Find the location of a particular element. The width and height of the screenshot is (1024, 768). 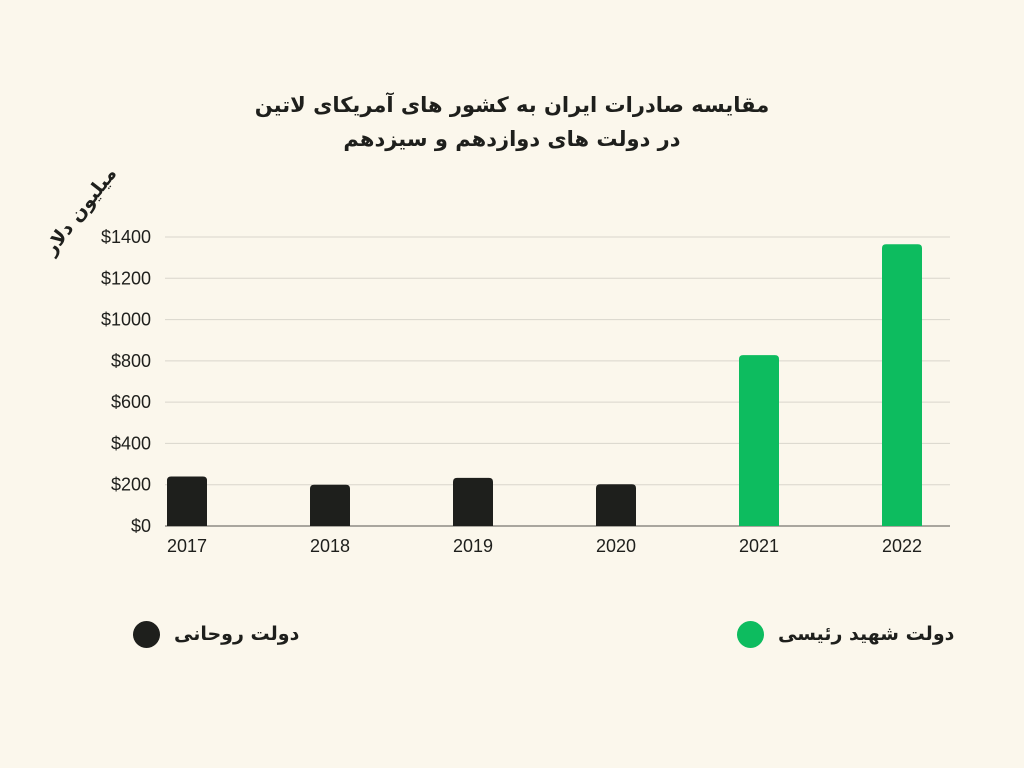

bar-2020 is located at coordinates (616, 505).